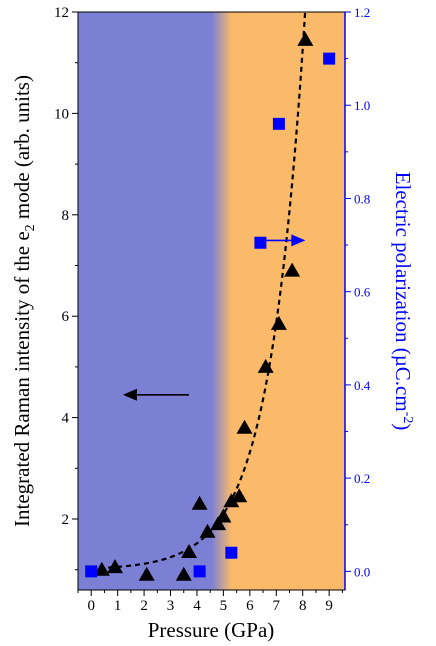 This screenshot has width=436, height=646. What do you see at coordinates (197, 606) in the screenshot?
I see `x-tick-label: 4` at bounding box center [197, 606].